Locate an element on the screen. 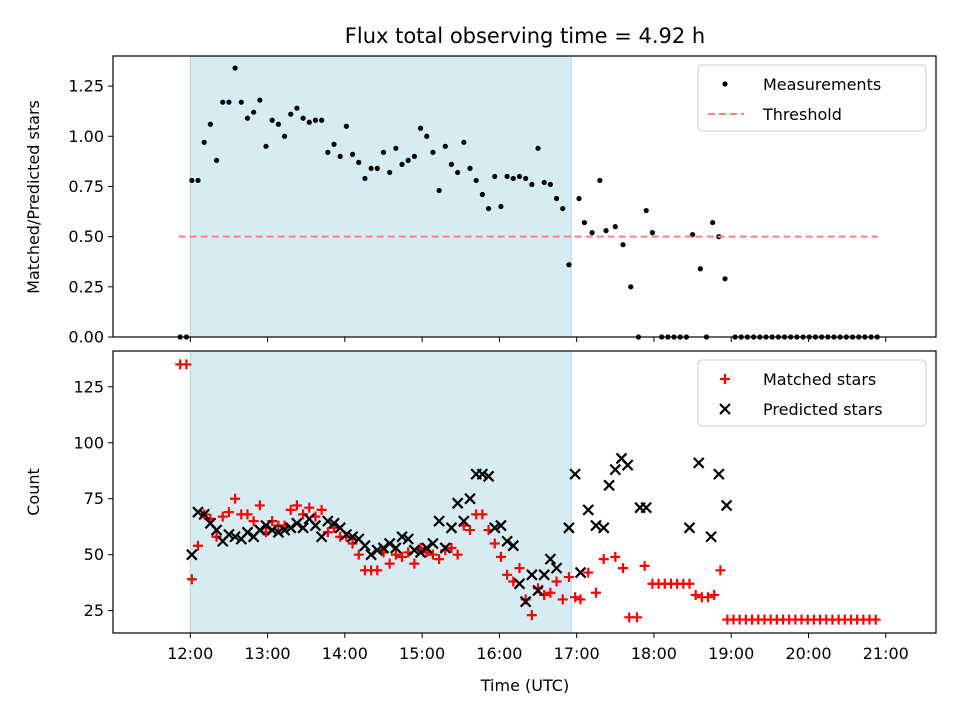 The height and width of the screenshot is (720, 960). bottom-x-tick-label: 18:00 is located at coordinates (654, 653).